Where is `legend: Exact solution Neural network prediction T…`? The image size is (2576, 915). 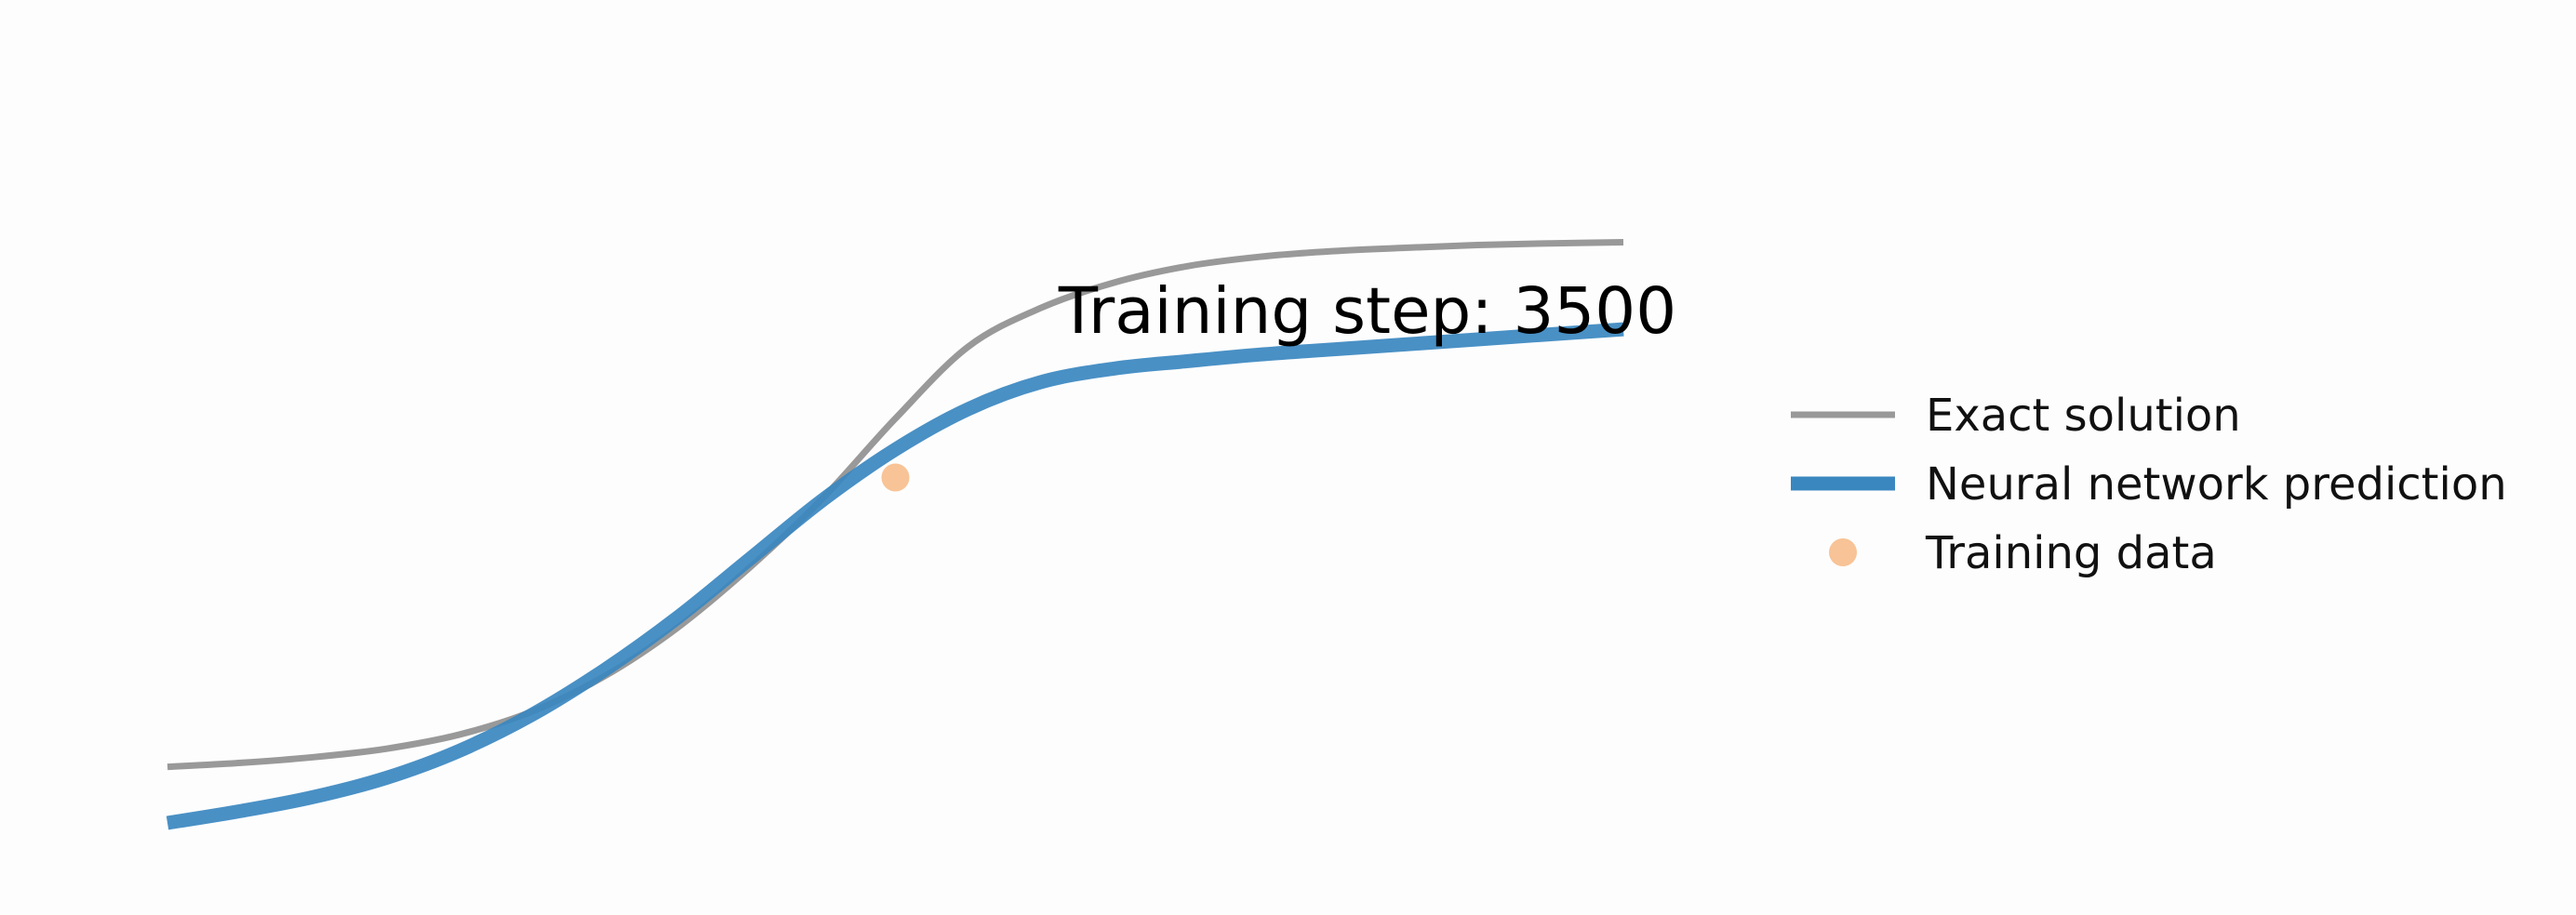
legend: Exact solution Neural network prediction T… is located at coordinates (2149, 484).